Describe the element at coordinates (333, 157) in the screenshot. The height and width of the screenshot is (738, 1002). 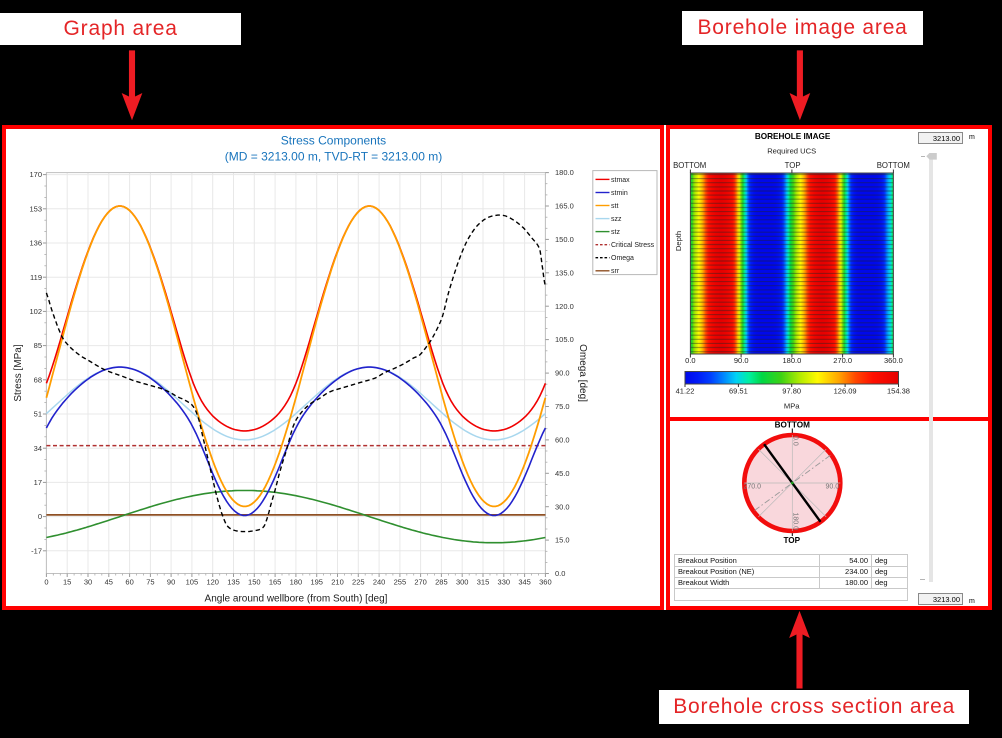
I see `svg-text:(MD = 3213.00 m, TVD-RT = 3213: (MD = 3213.00 m, TVD-RT = 3213.00 m)` at that location.